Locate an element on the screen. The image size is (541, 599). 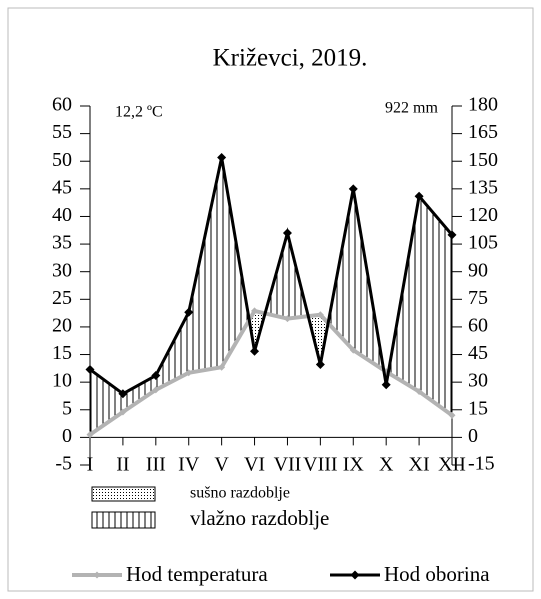
wet-swatch is located at coordinates (123, 520).